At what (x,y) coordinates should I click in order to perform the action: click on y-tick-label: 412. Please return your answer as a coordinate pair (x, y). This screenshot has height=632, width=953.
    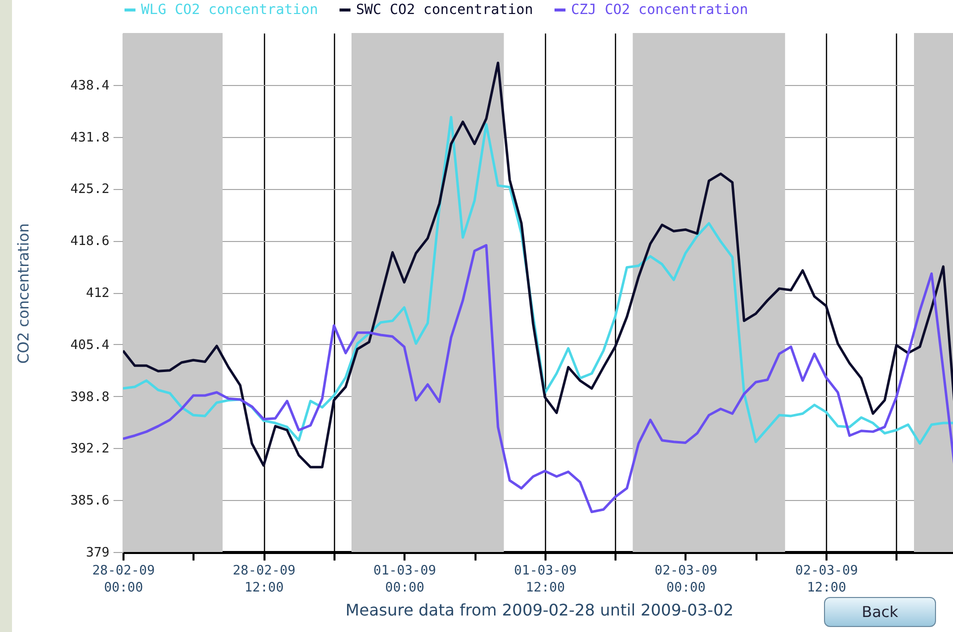
    Looking at the image, I should click on (98, 293).